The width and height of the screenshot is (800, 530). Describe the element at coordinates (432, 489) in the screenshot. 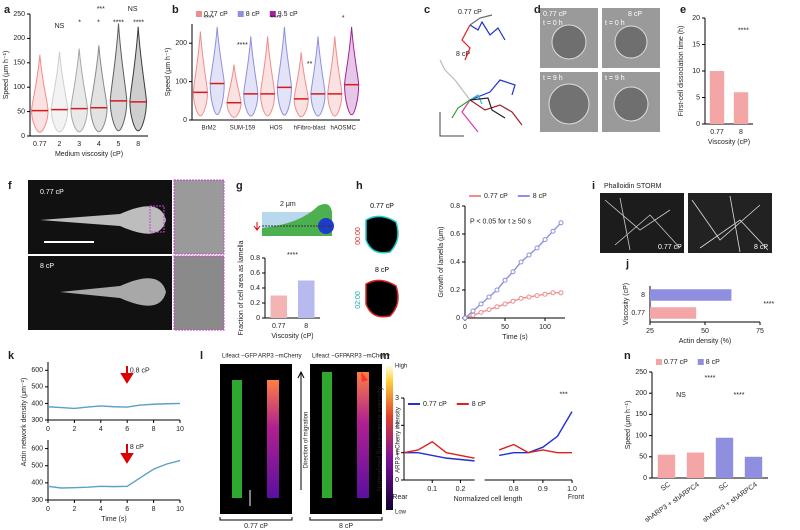

I see `x-tick-label: 0.1` at that location.